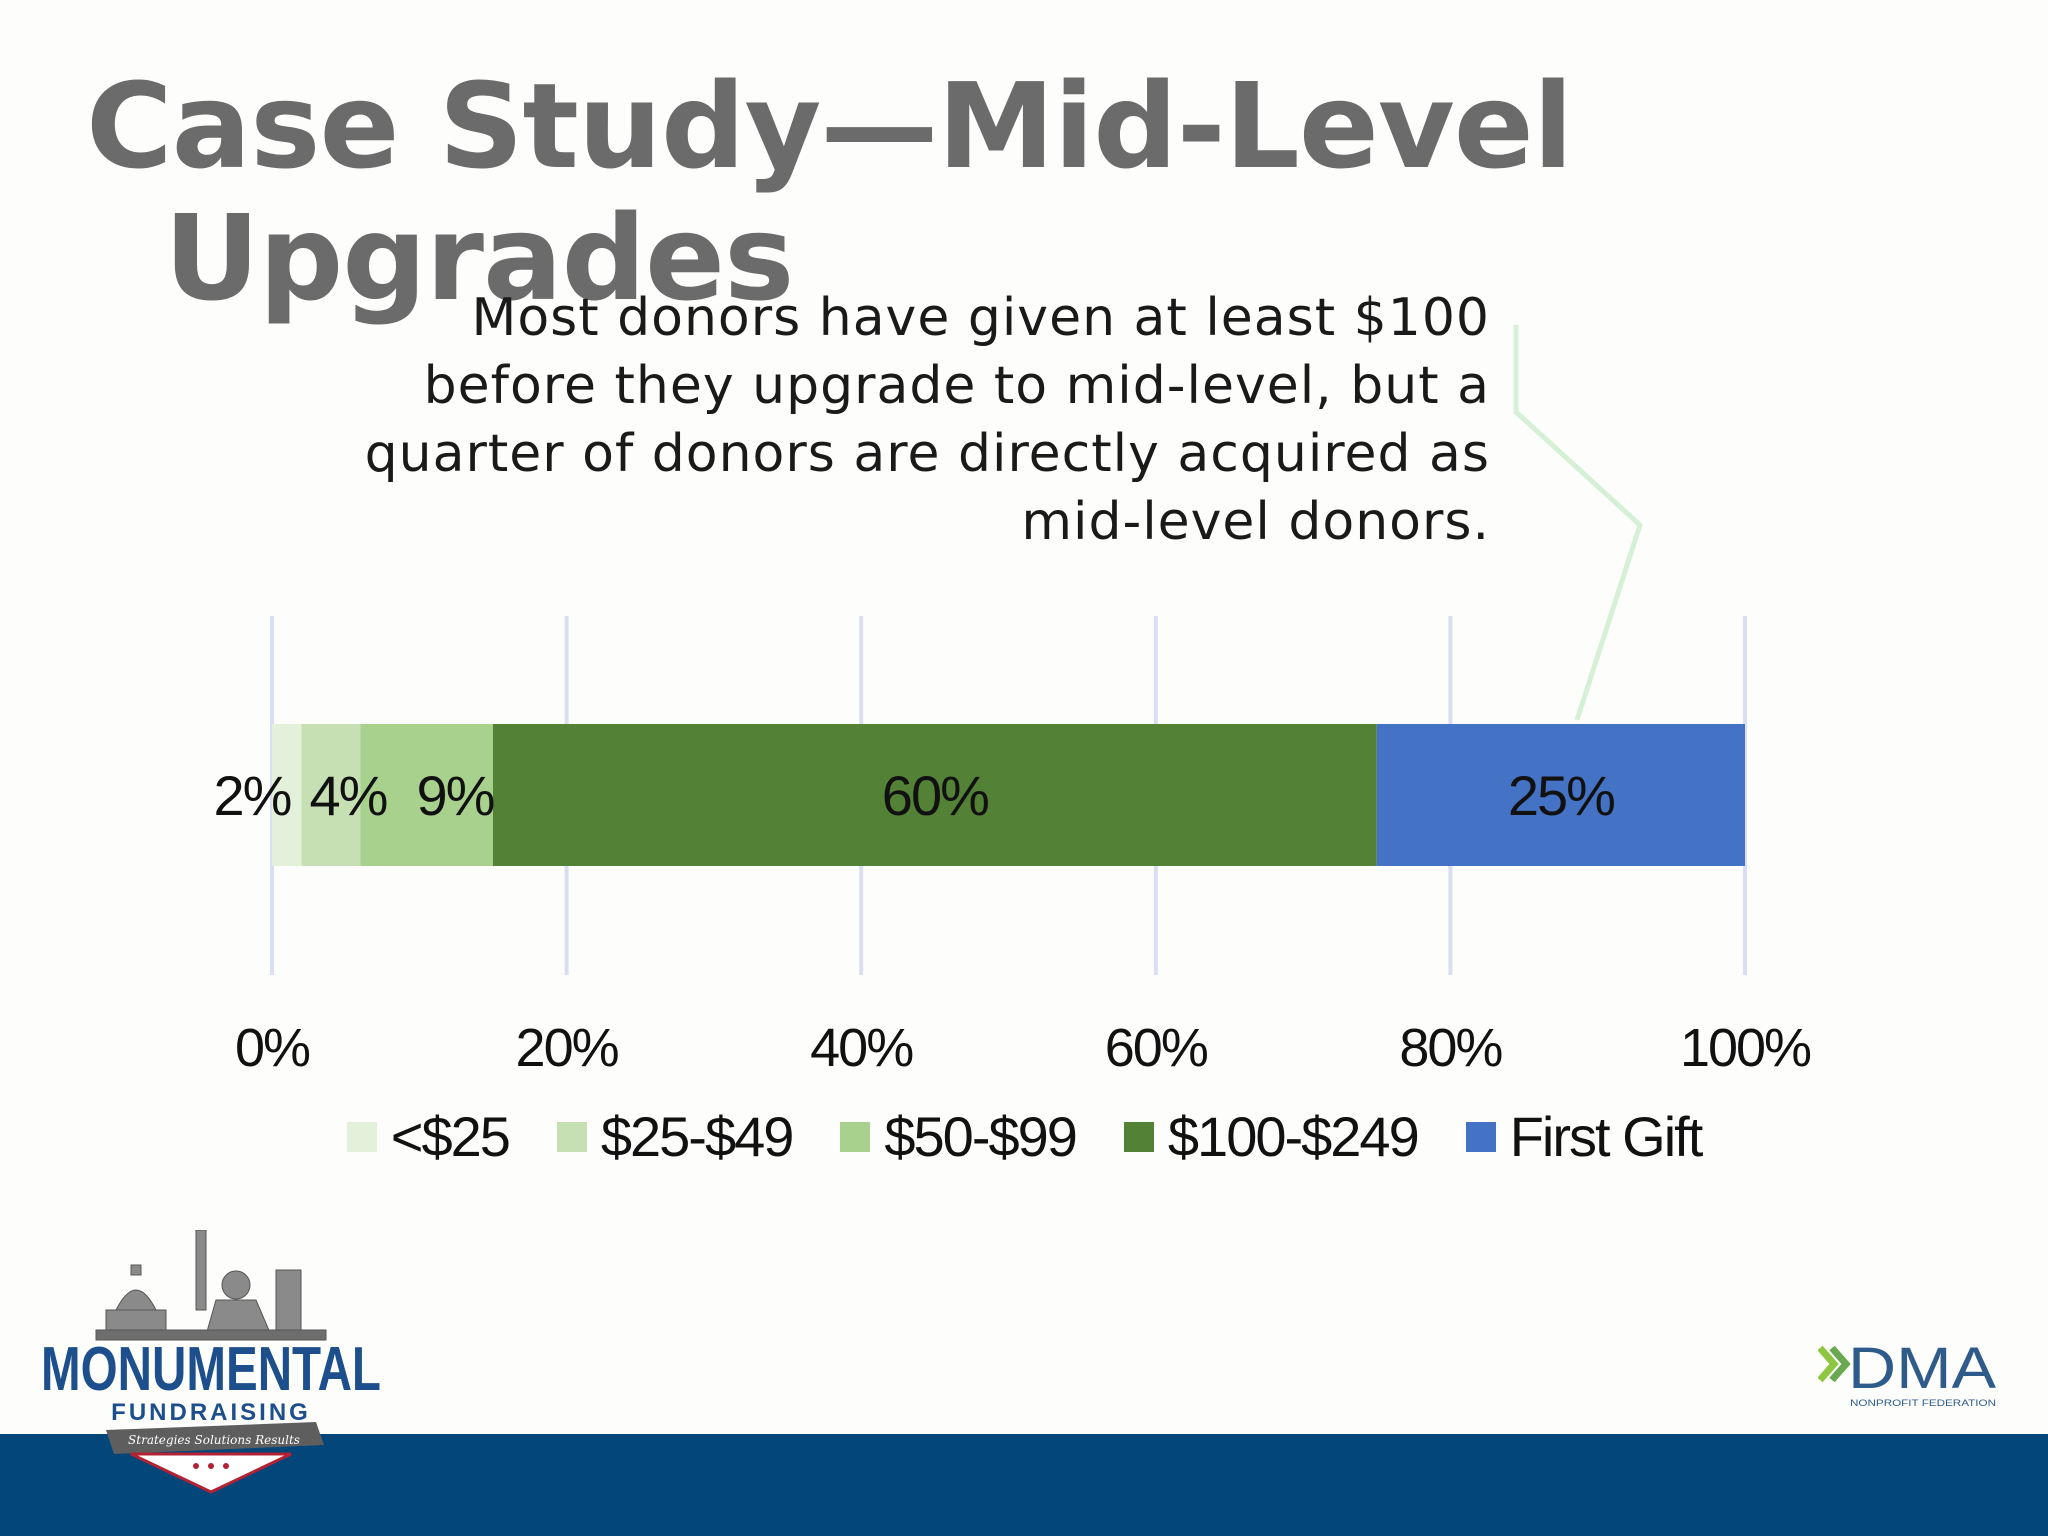  Describe the element at coordinates (1922, 1370) in the screenshot. I see `logo-right-name: DMA` at that location.